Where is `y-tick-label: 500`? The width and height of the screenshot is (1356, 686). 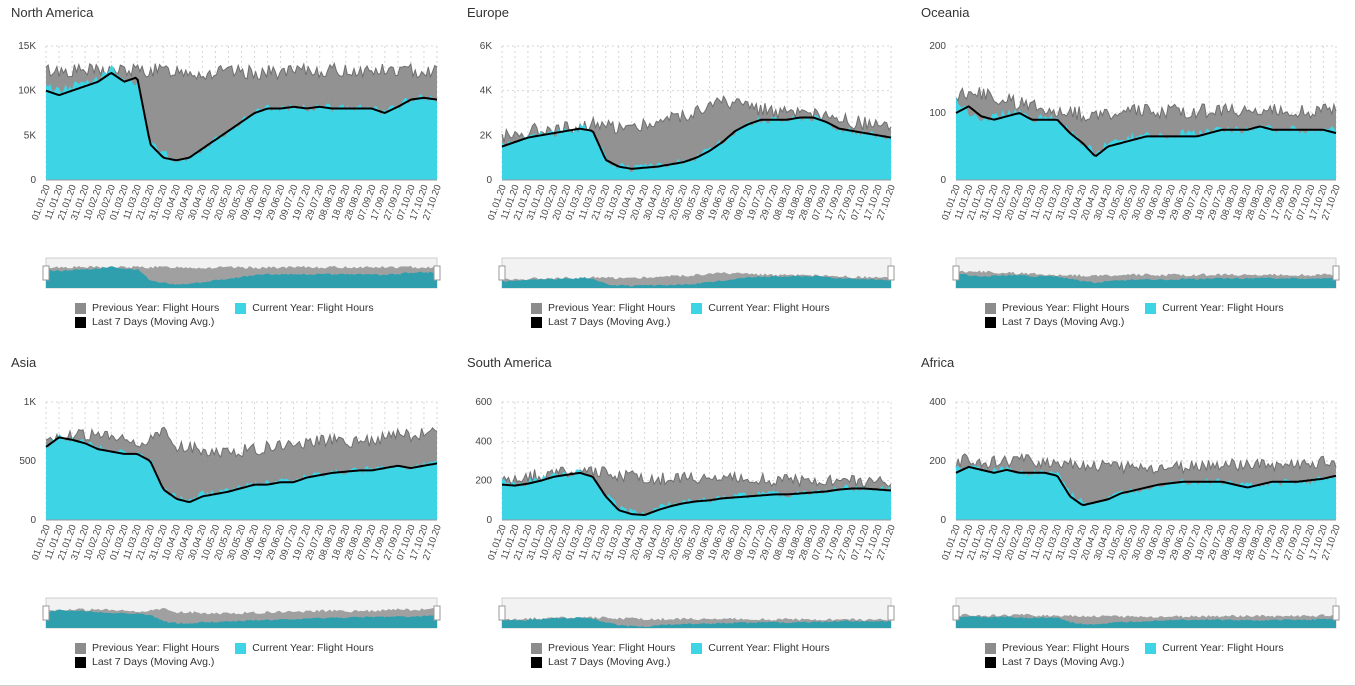 y-tick-label: 500 is located at coordinates (27, 461).